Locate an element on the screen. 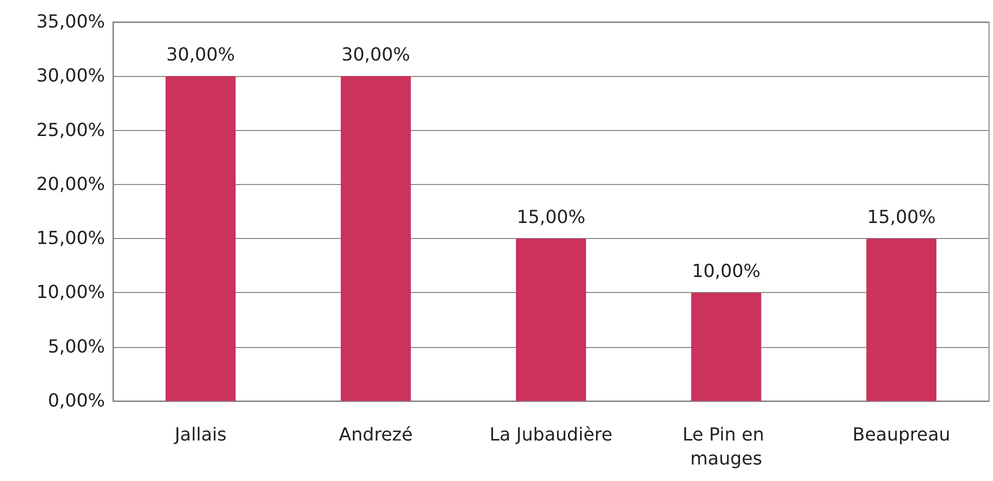 Image resolution: width=993 pixels, height=481 pixels. y-tick-label: 0,00% is located at coordinates (76, 401).